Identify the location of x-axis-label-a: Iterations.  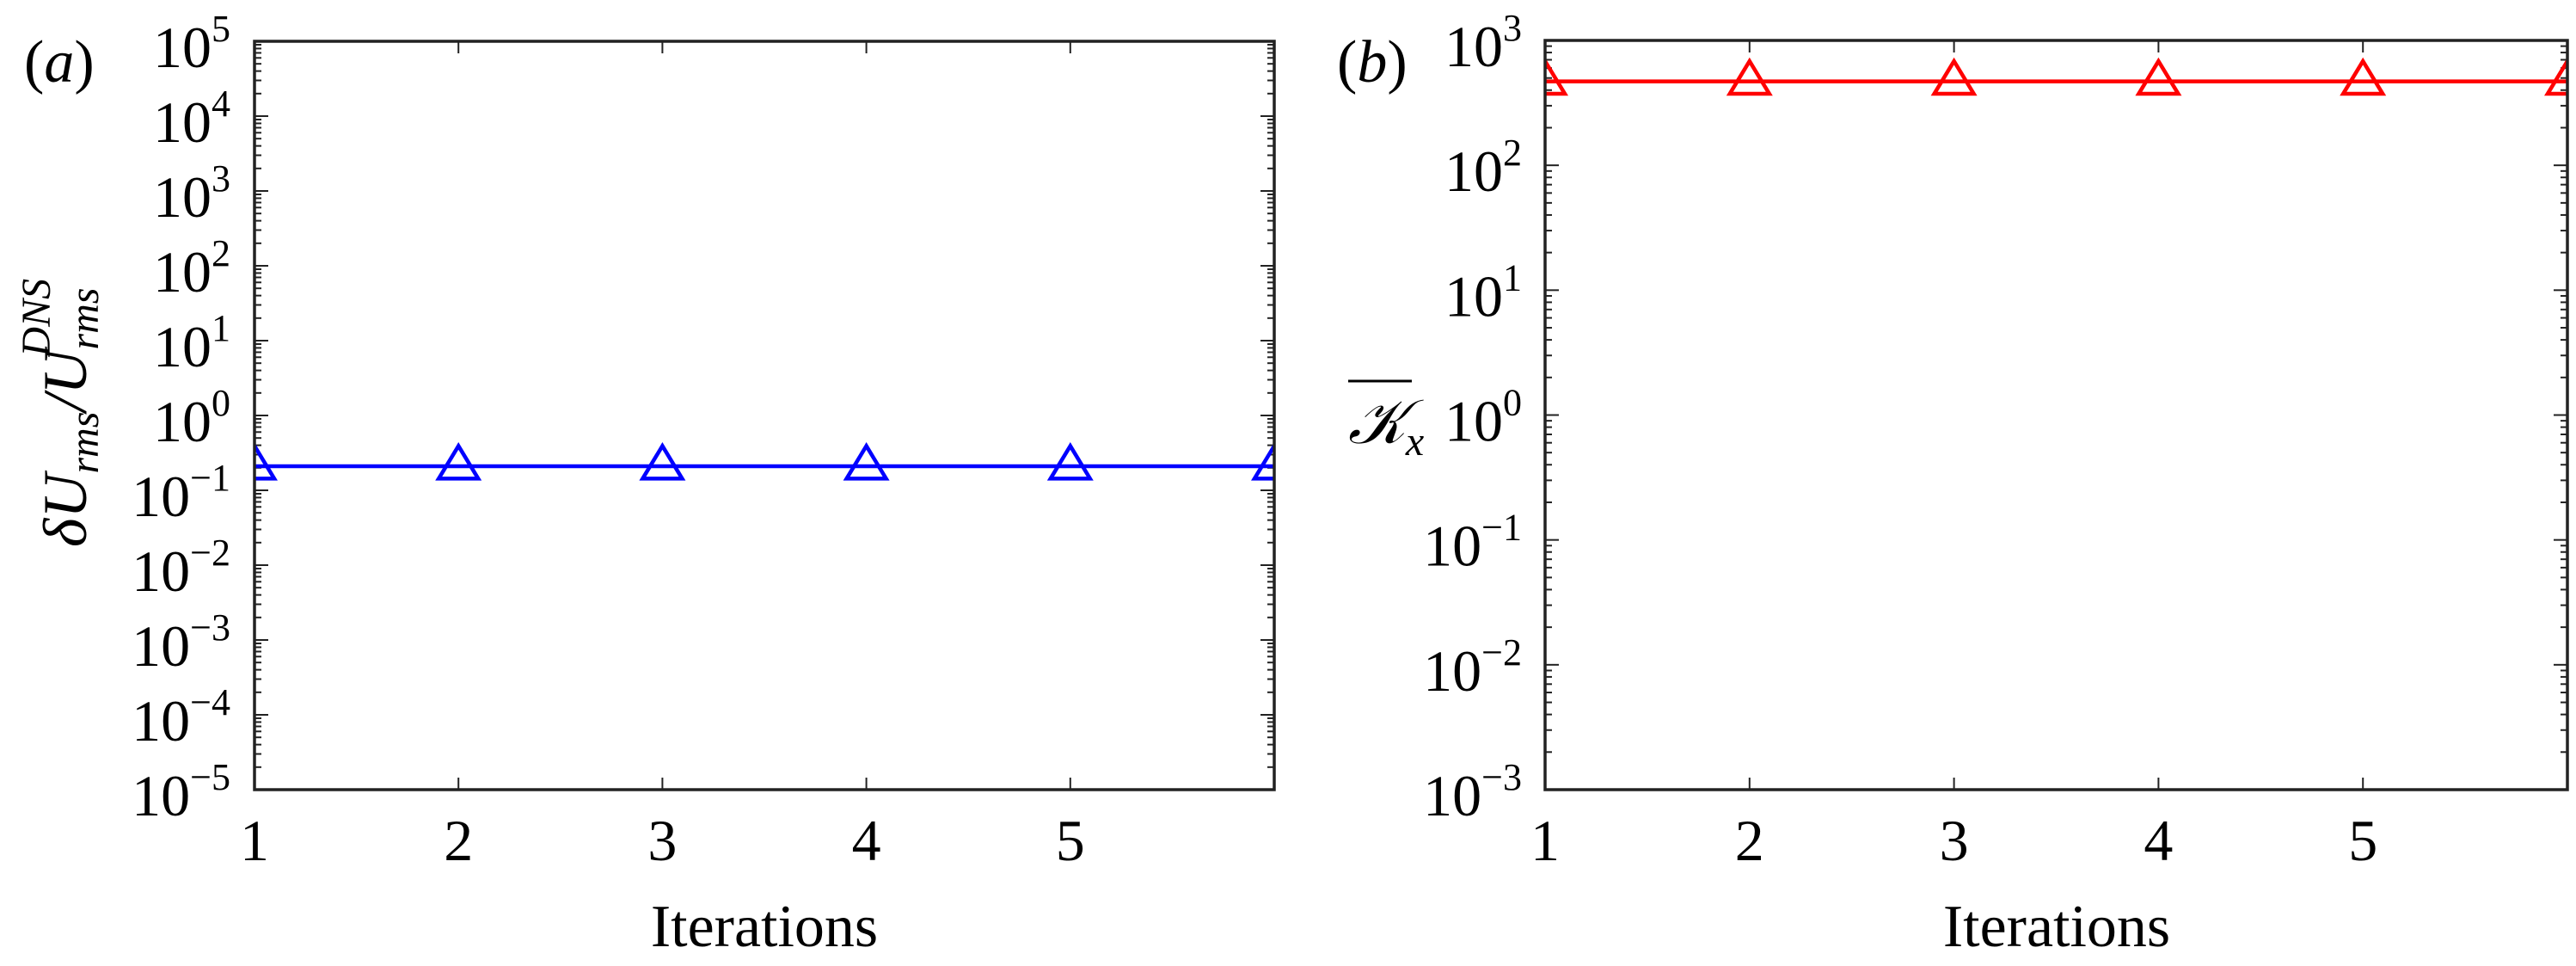
(765, 927).